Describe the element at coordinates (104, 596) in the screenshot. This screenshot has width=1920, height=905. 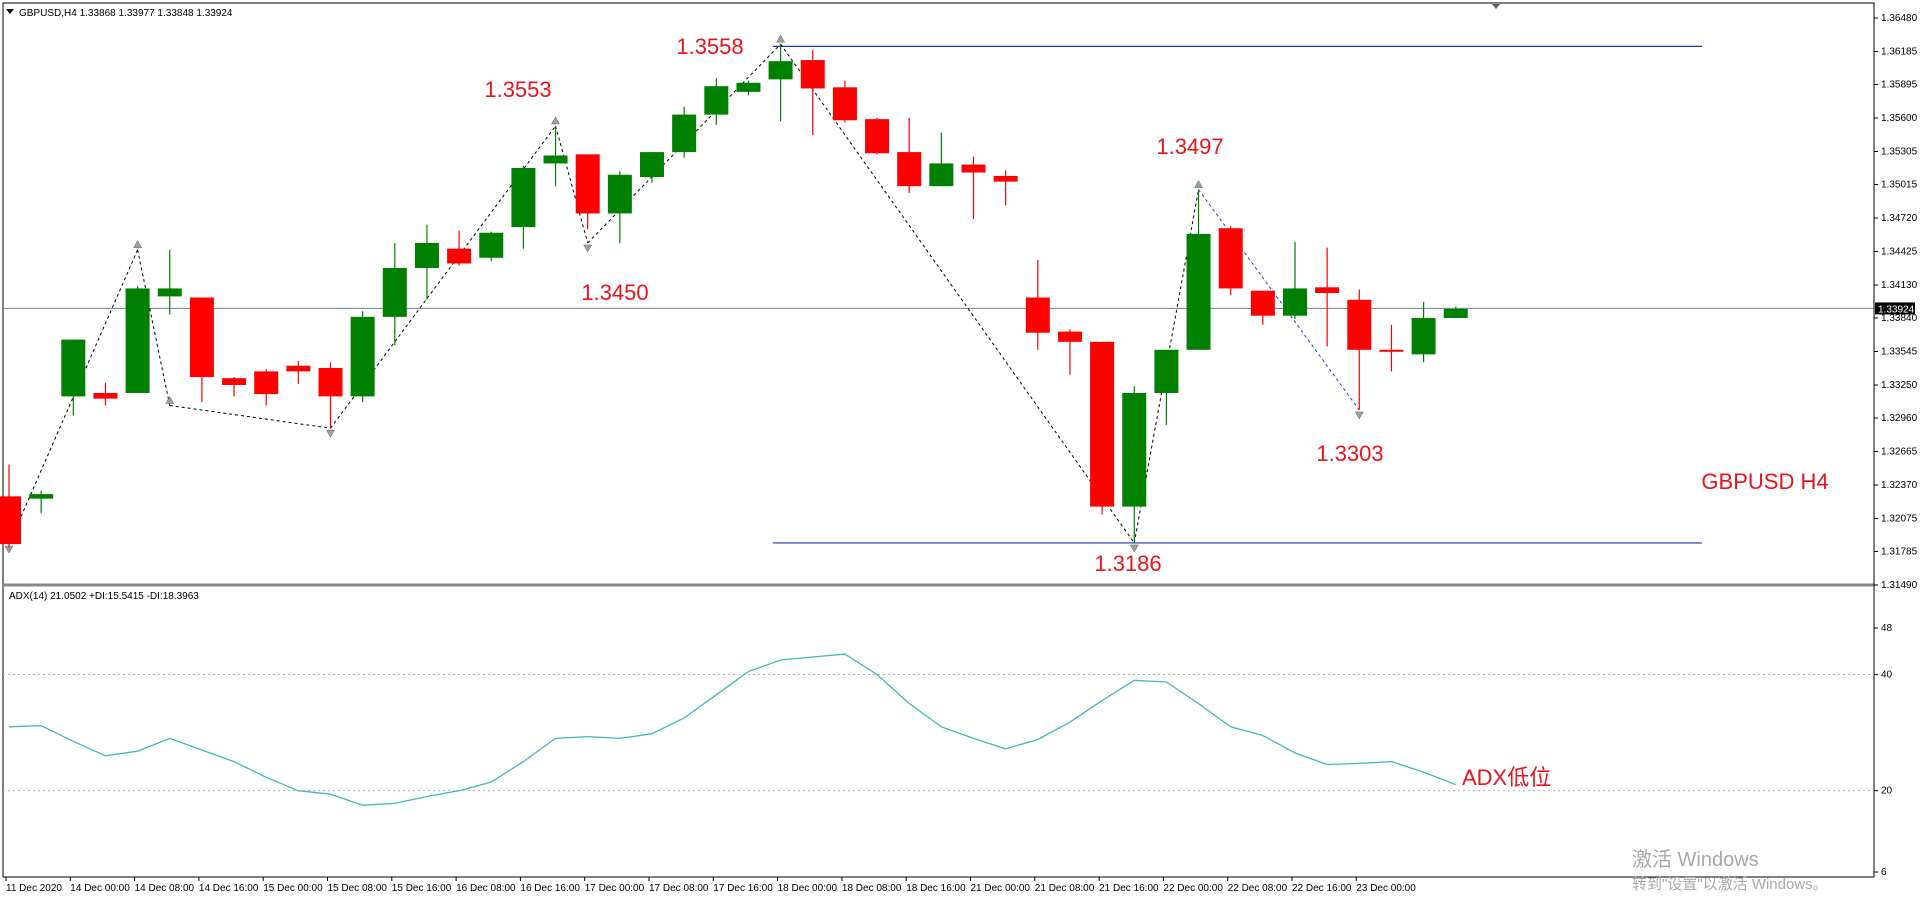
I see `indicator-info: ADX(14) 21.0502 +DI:15.5415 -DI:18.3963` at that location.